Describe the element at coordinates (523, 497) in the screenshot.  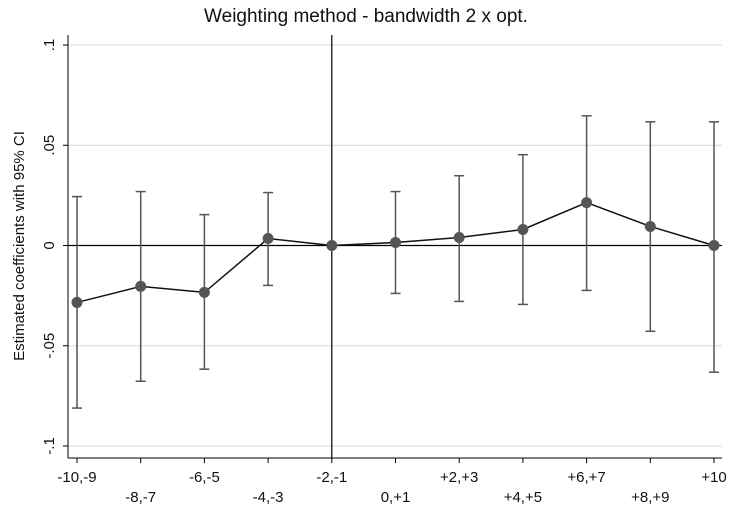
I see `x-tick-label: +4,+5` at that location.